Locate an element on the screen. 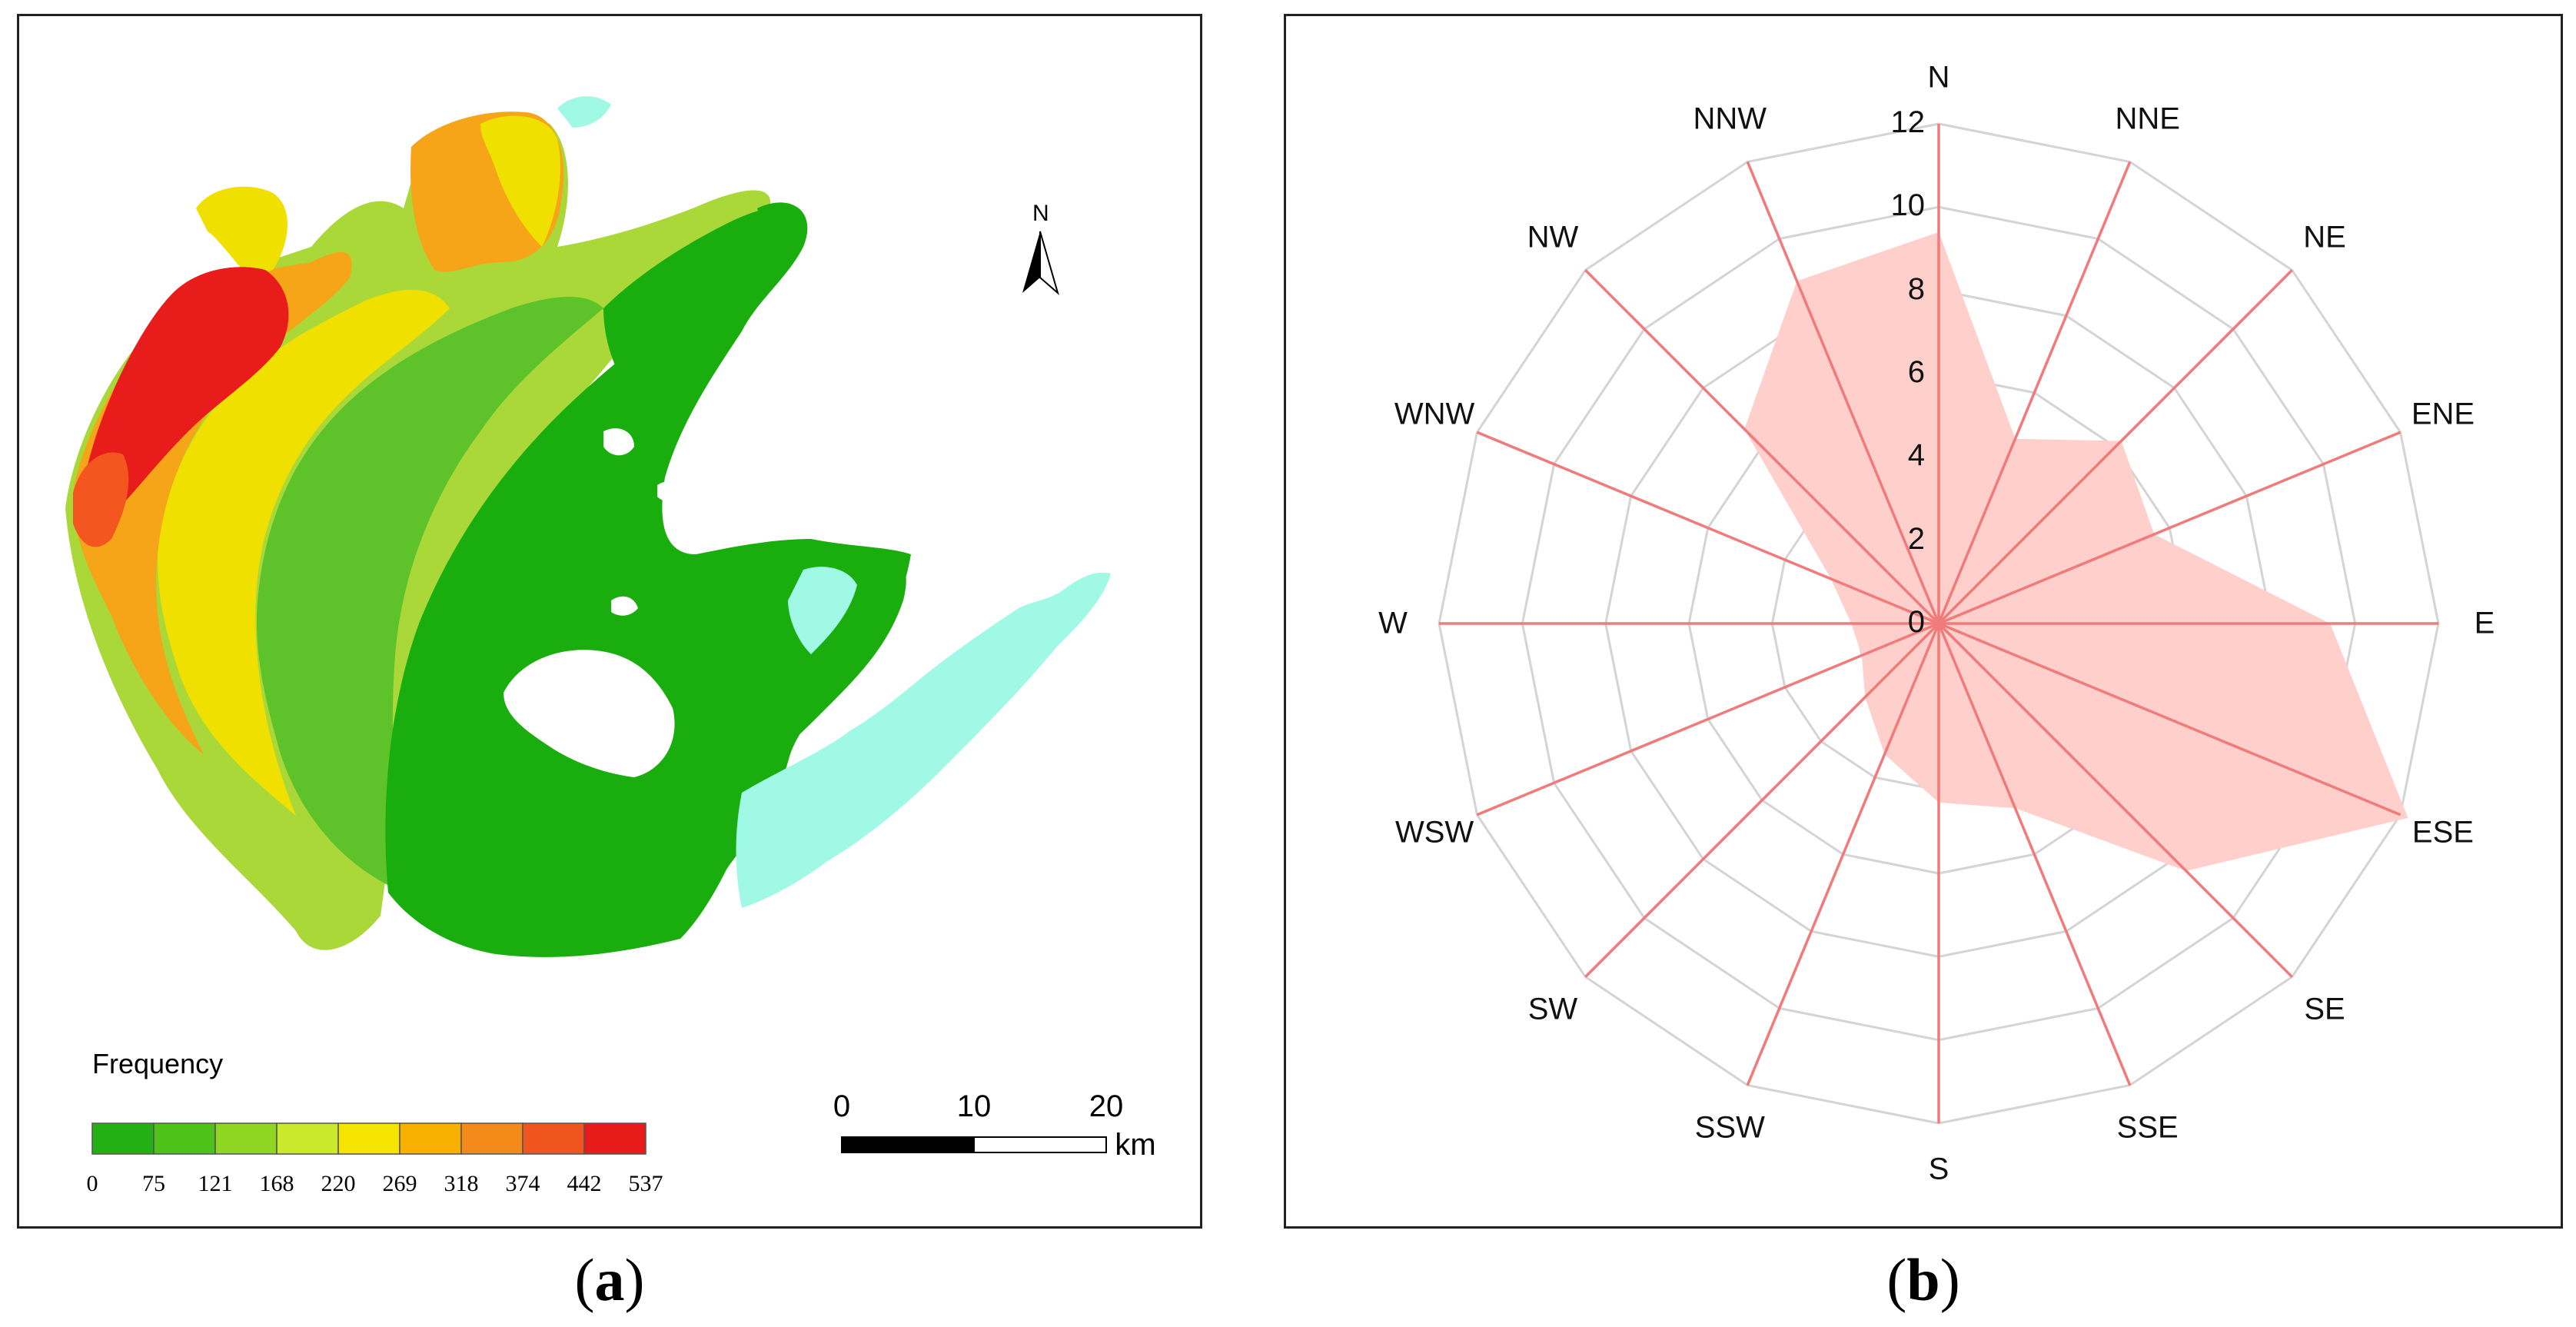 The image size is (2576, 1327). direction-label-nnw: NNW is located at coordinates (1730, 119).